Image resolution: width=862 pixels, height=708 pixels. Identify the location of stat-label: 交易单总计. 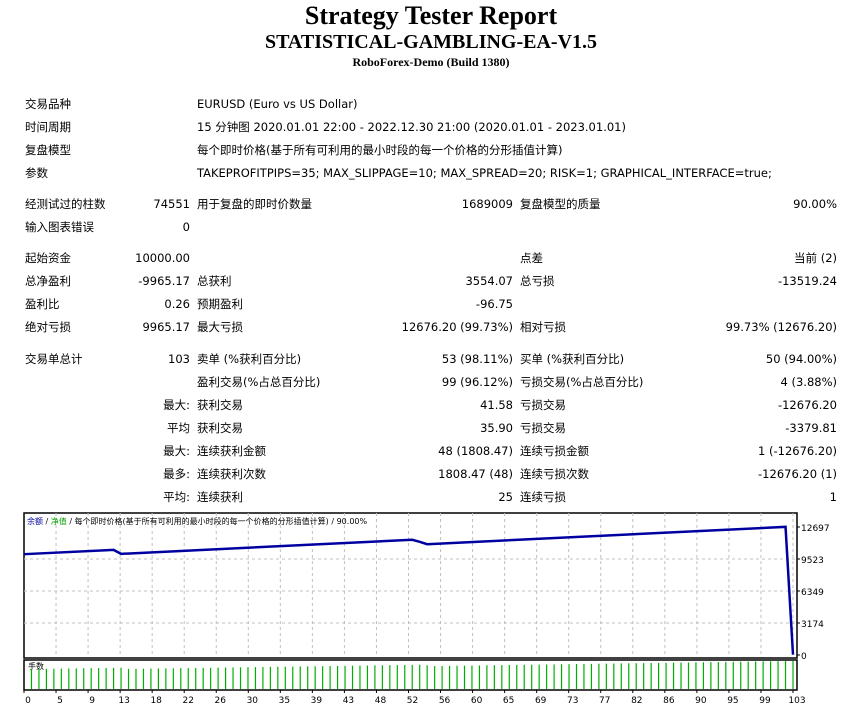
(54, 359).